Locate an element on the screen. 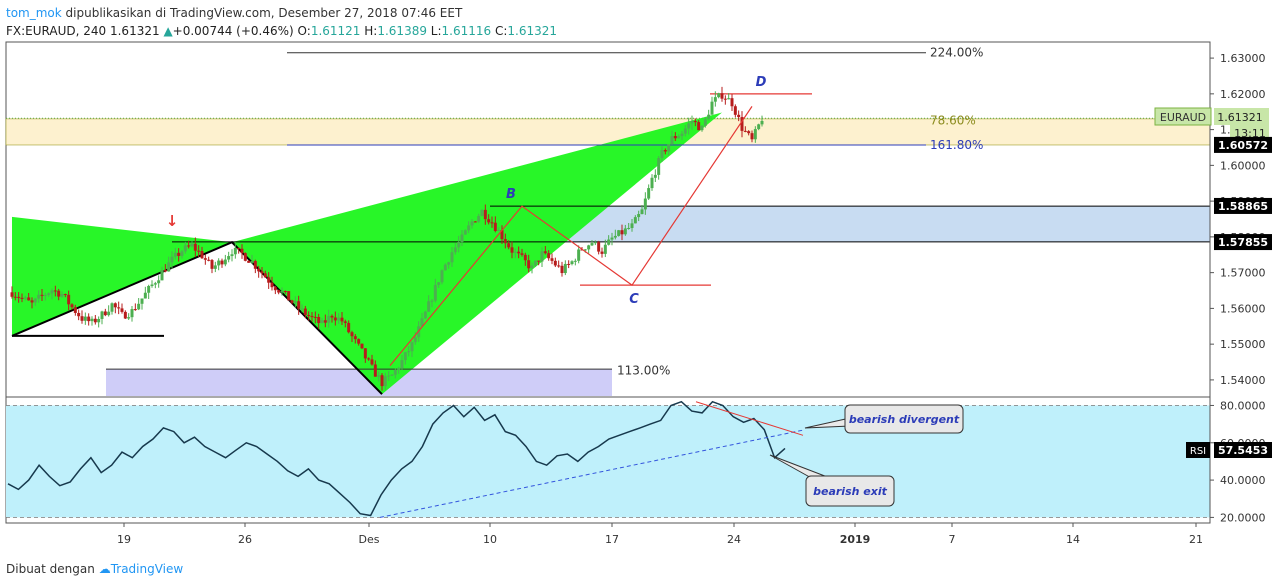  footer-made-with: Dibuat dengan is located at coordinates (50, 569).